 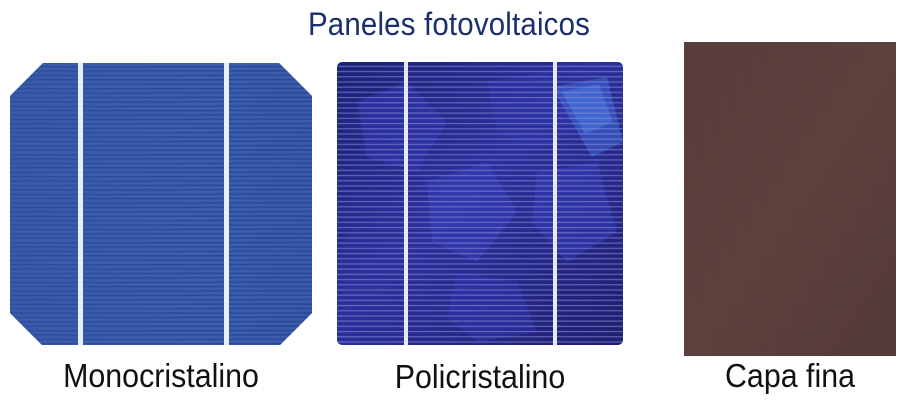 What do you see at coordinates (161, 375) in the screenshot?
I see `label-monocristalino: Monocristalino` at bounding box center [161, 375].